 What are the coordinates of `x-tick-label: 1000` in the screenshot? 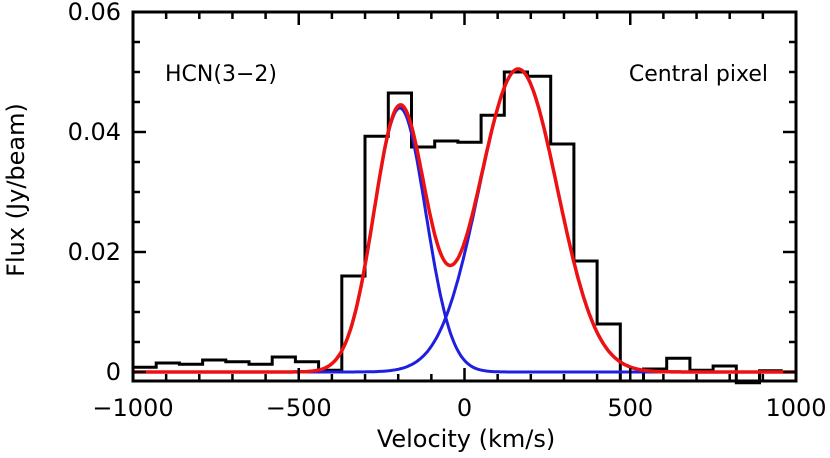 It's located at (795, 408).